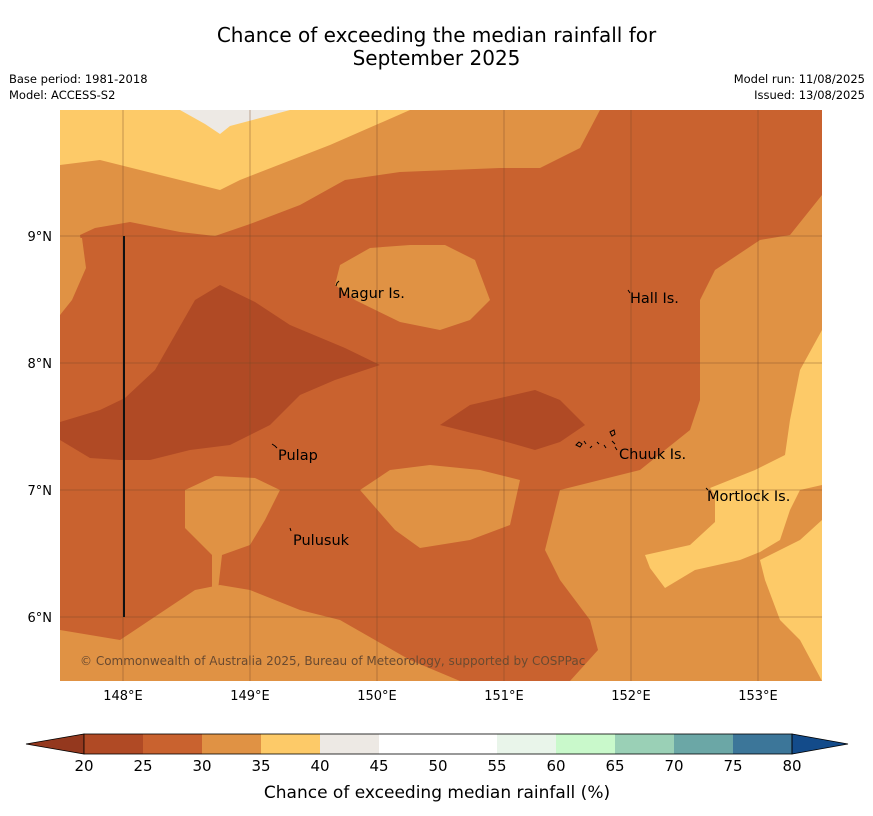 The width and height of the screenshot is (873, 816). I want to click on lat-tick-7n: 7°N, so click(40, 491).